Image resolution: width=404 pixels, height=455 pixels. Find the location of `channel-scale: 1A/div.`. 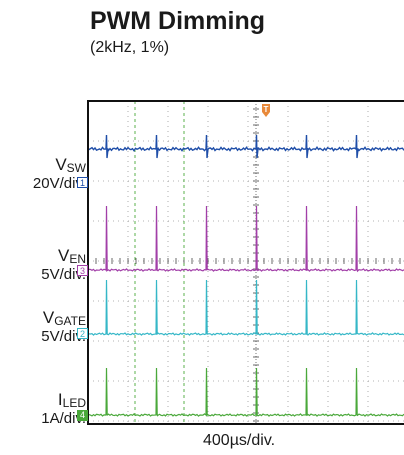

channel-scale: 1A/div. is located at coordinates (63, 418).